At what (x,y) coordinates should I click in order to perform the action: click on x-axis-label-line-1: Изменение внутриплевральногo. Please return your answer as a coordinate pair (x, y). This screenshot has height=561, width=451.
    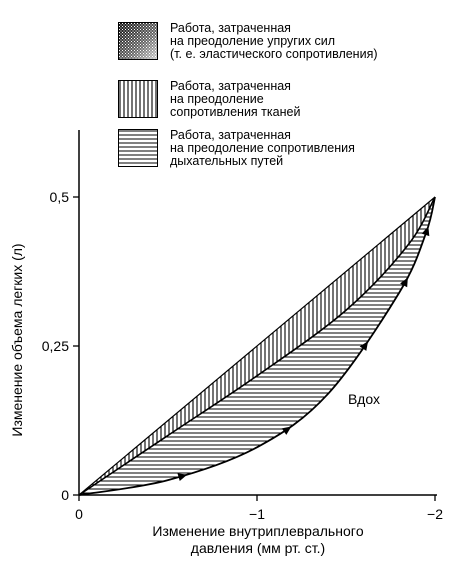
    Looking at the image, I should click on (257, 531).